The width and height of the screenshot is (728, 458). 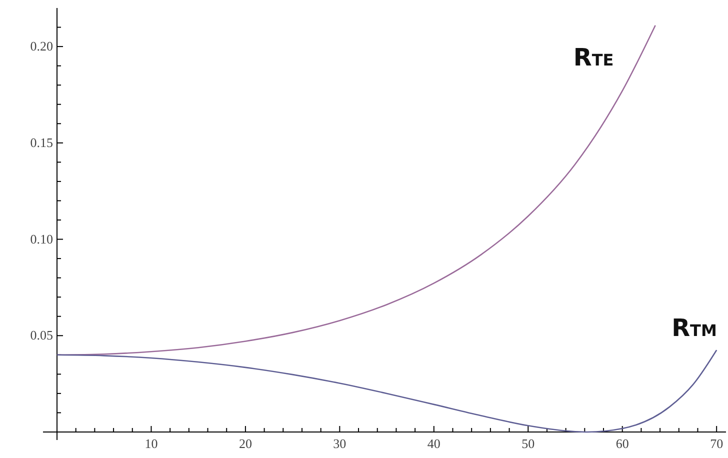 I want to click on series-label: RTE, so click(x=593, y=57).